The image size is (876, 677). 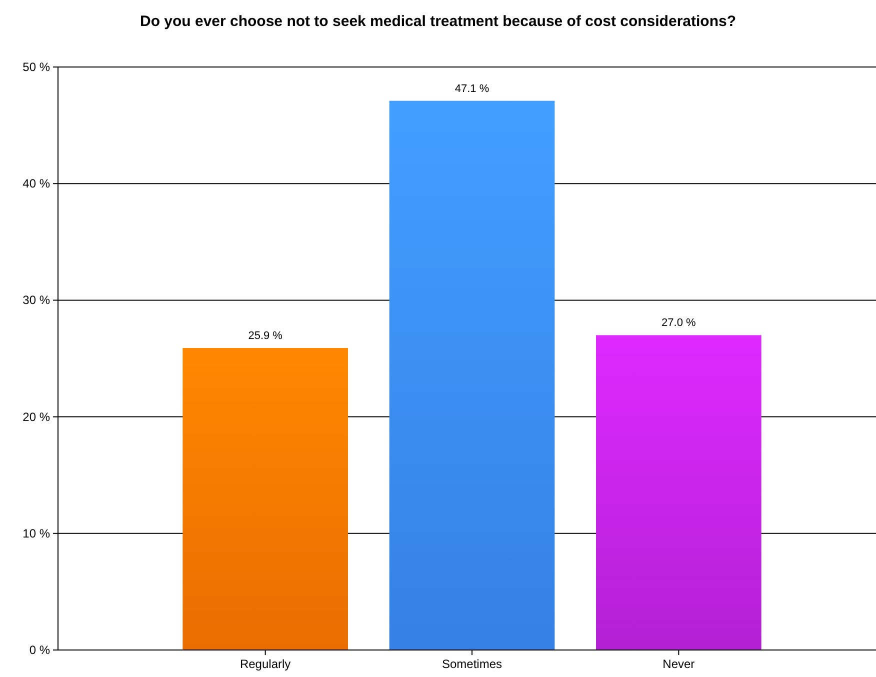 I want to click on y-tick-label: 0 %, so click(x=39, y=650).